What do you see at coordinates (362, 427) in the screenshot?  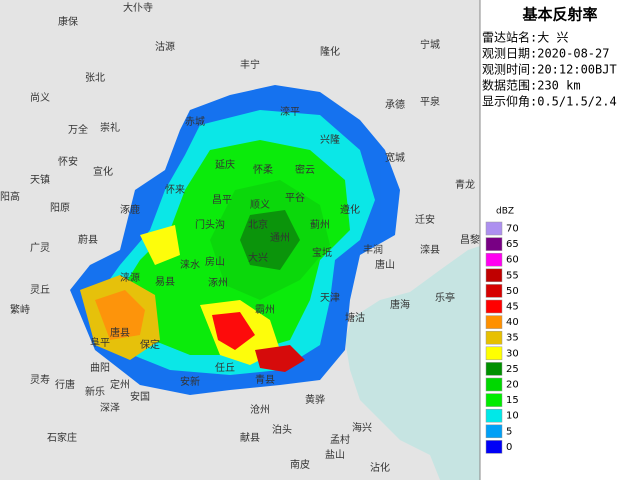 I see `place-label: 海兴` at bounding box center [362, 427].